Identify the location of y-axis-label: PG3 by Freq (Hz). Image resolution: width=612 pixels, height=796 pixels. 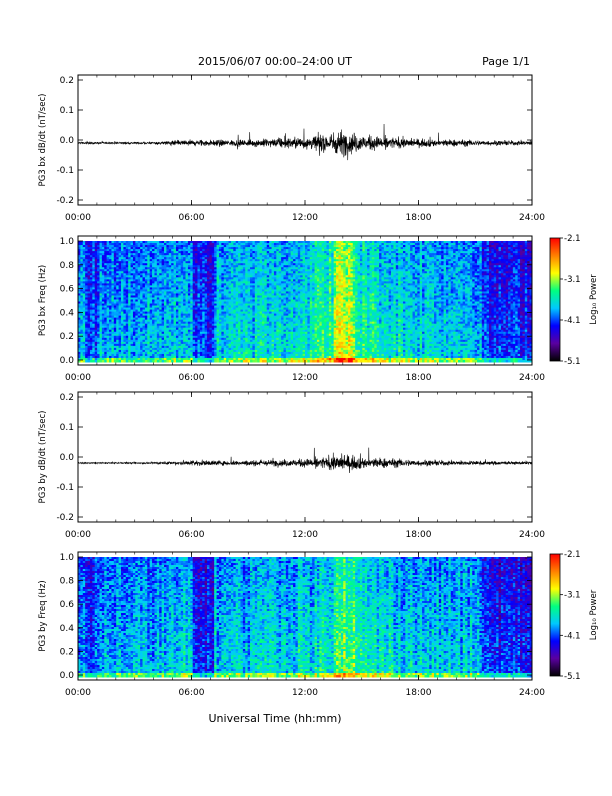
(43, 615).